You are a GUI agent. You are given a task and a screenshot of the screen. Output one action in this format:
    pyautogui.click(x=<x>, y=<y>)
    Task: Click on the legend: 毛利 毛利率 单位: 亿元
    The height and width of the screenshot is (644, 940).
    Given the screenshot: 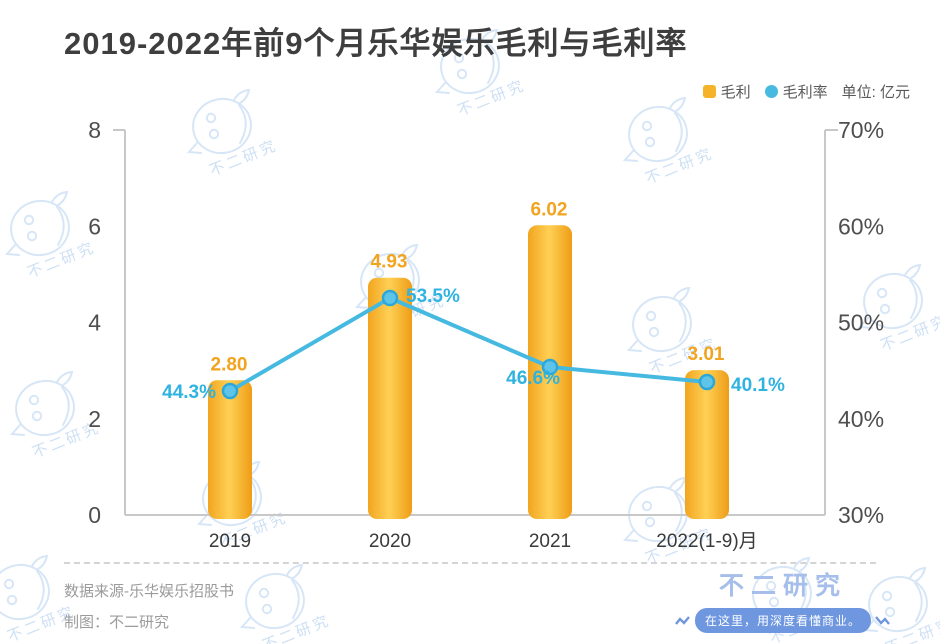 What is the action you would take?
    pyautogui.click(x=806, y=91)
    